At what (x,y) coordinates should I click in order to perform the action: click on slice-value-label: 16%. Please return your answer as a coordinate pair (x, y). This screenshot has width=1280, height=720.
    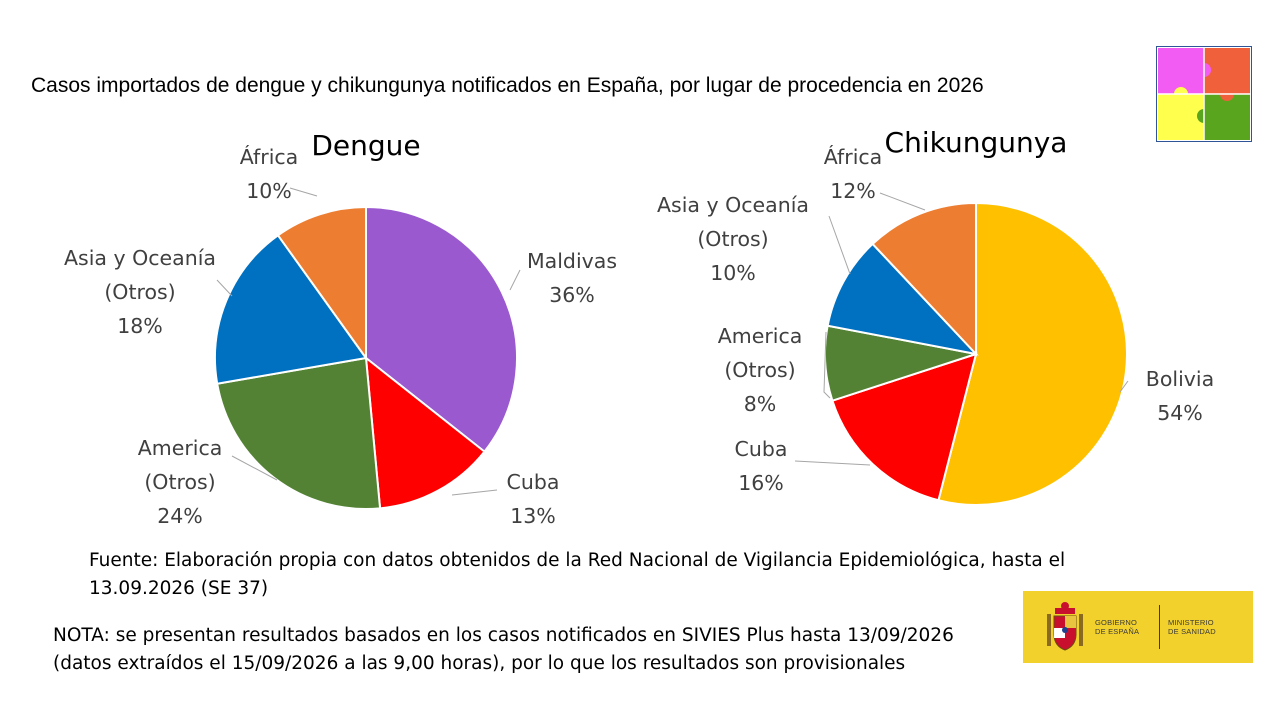
    Looking at the image, I should click on (761, 483).